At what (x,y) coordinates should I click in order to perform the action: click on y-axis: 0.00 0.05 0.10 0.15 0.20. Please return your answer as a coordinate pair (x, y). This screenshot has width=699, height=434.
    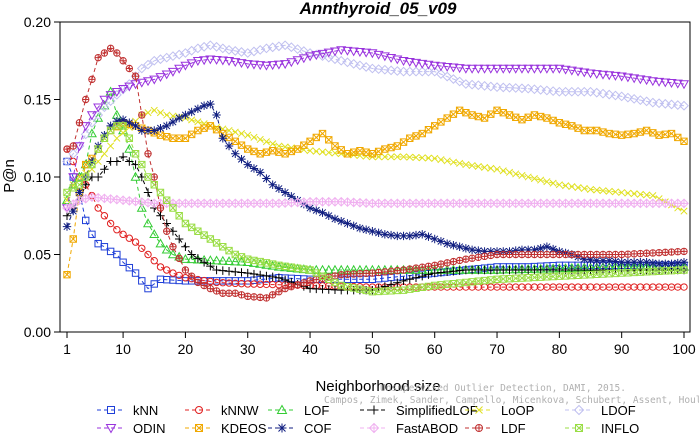
    Looking at the image, I should click on (42, 177).